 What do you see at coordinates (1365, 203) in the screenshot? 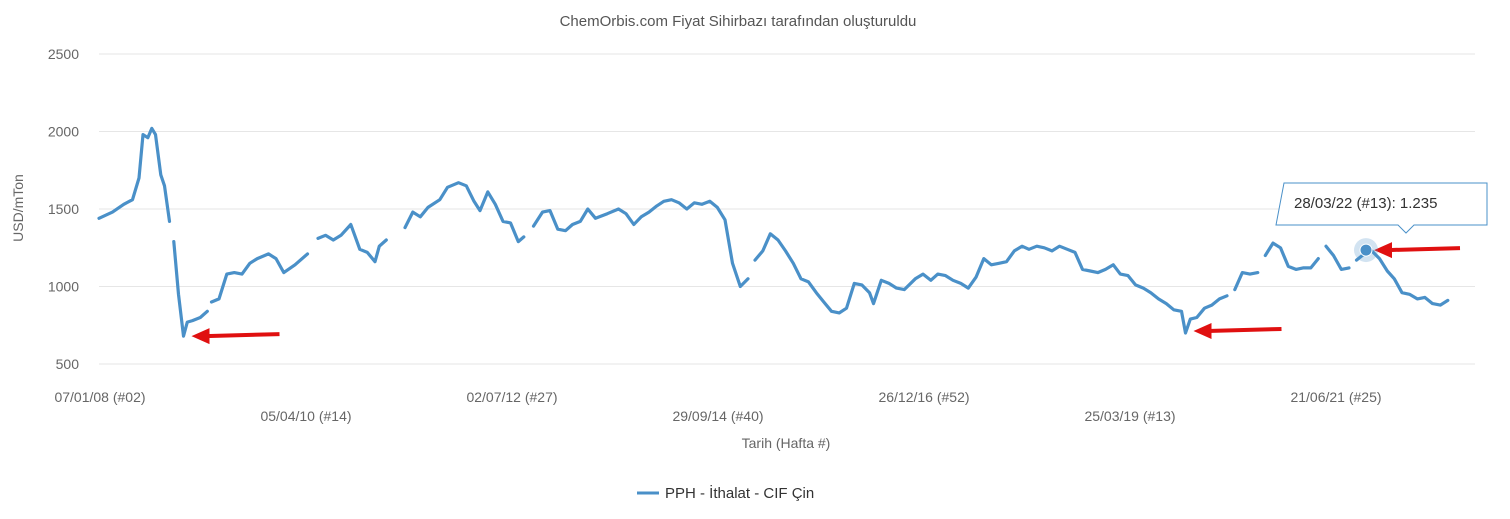
I see `tooltip-text: 28/03/22 (#13): 1.235` at bounding box center [1365, 203].